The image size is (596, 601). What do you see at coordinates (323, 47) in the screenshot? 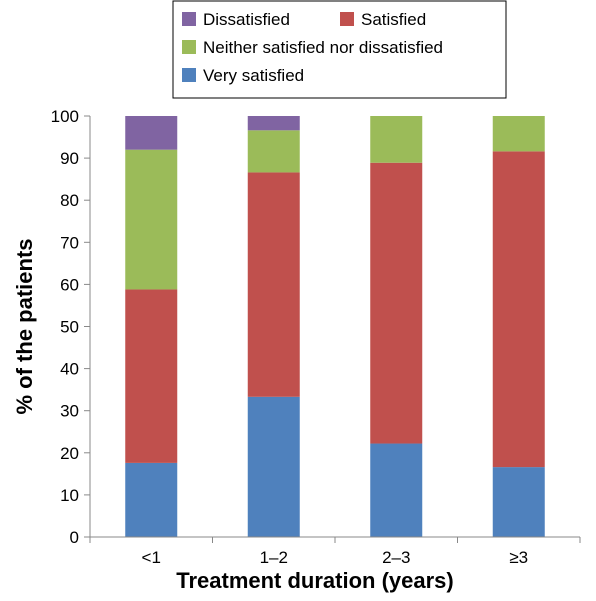
I see `legend-label: Neither satisfied nor dissatisfied` at bounding box center [323, 47].